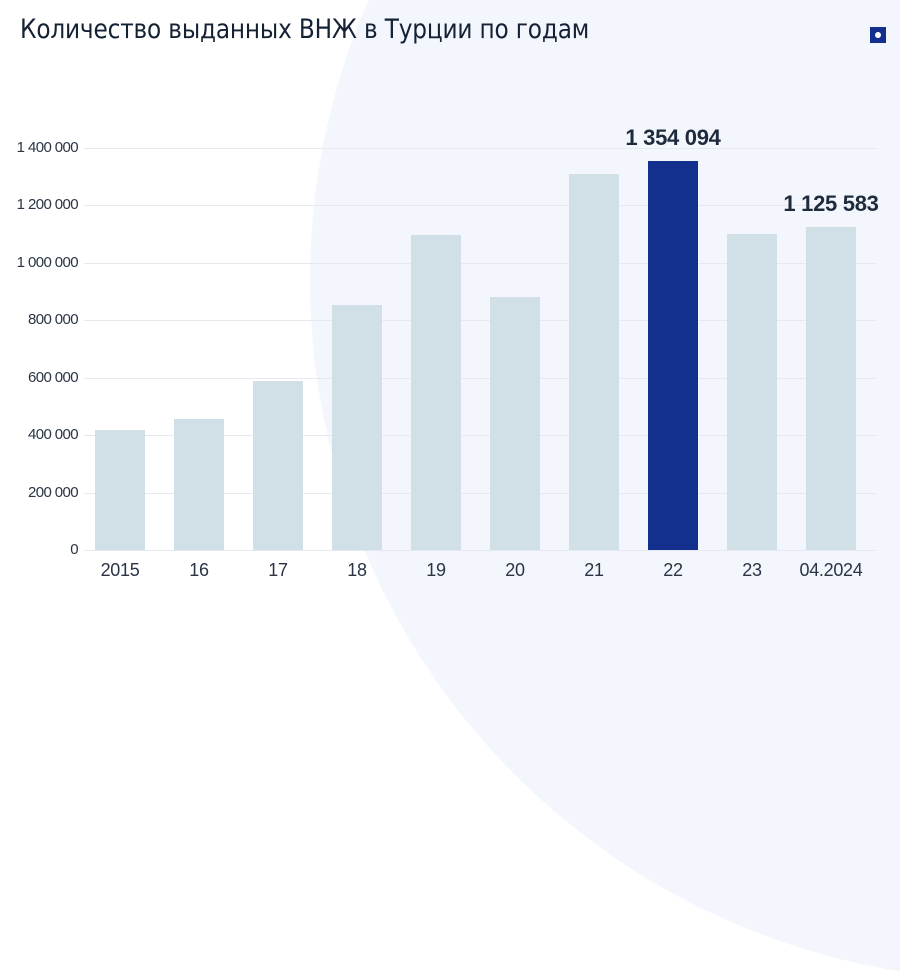 The image size is (900, 980). Describe the element at coordinates (53, 377) in the screenshot. I see `y-axis-tick: 600 000` at that location.